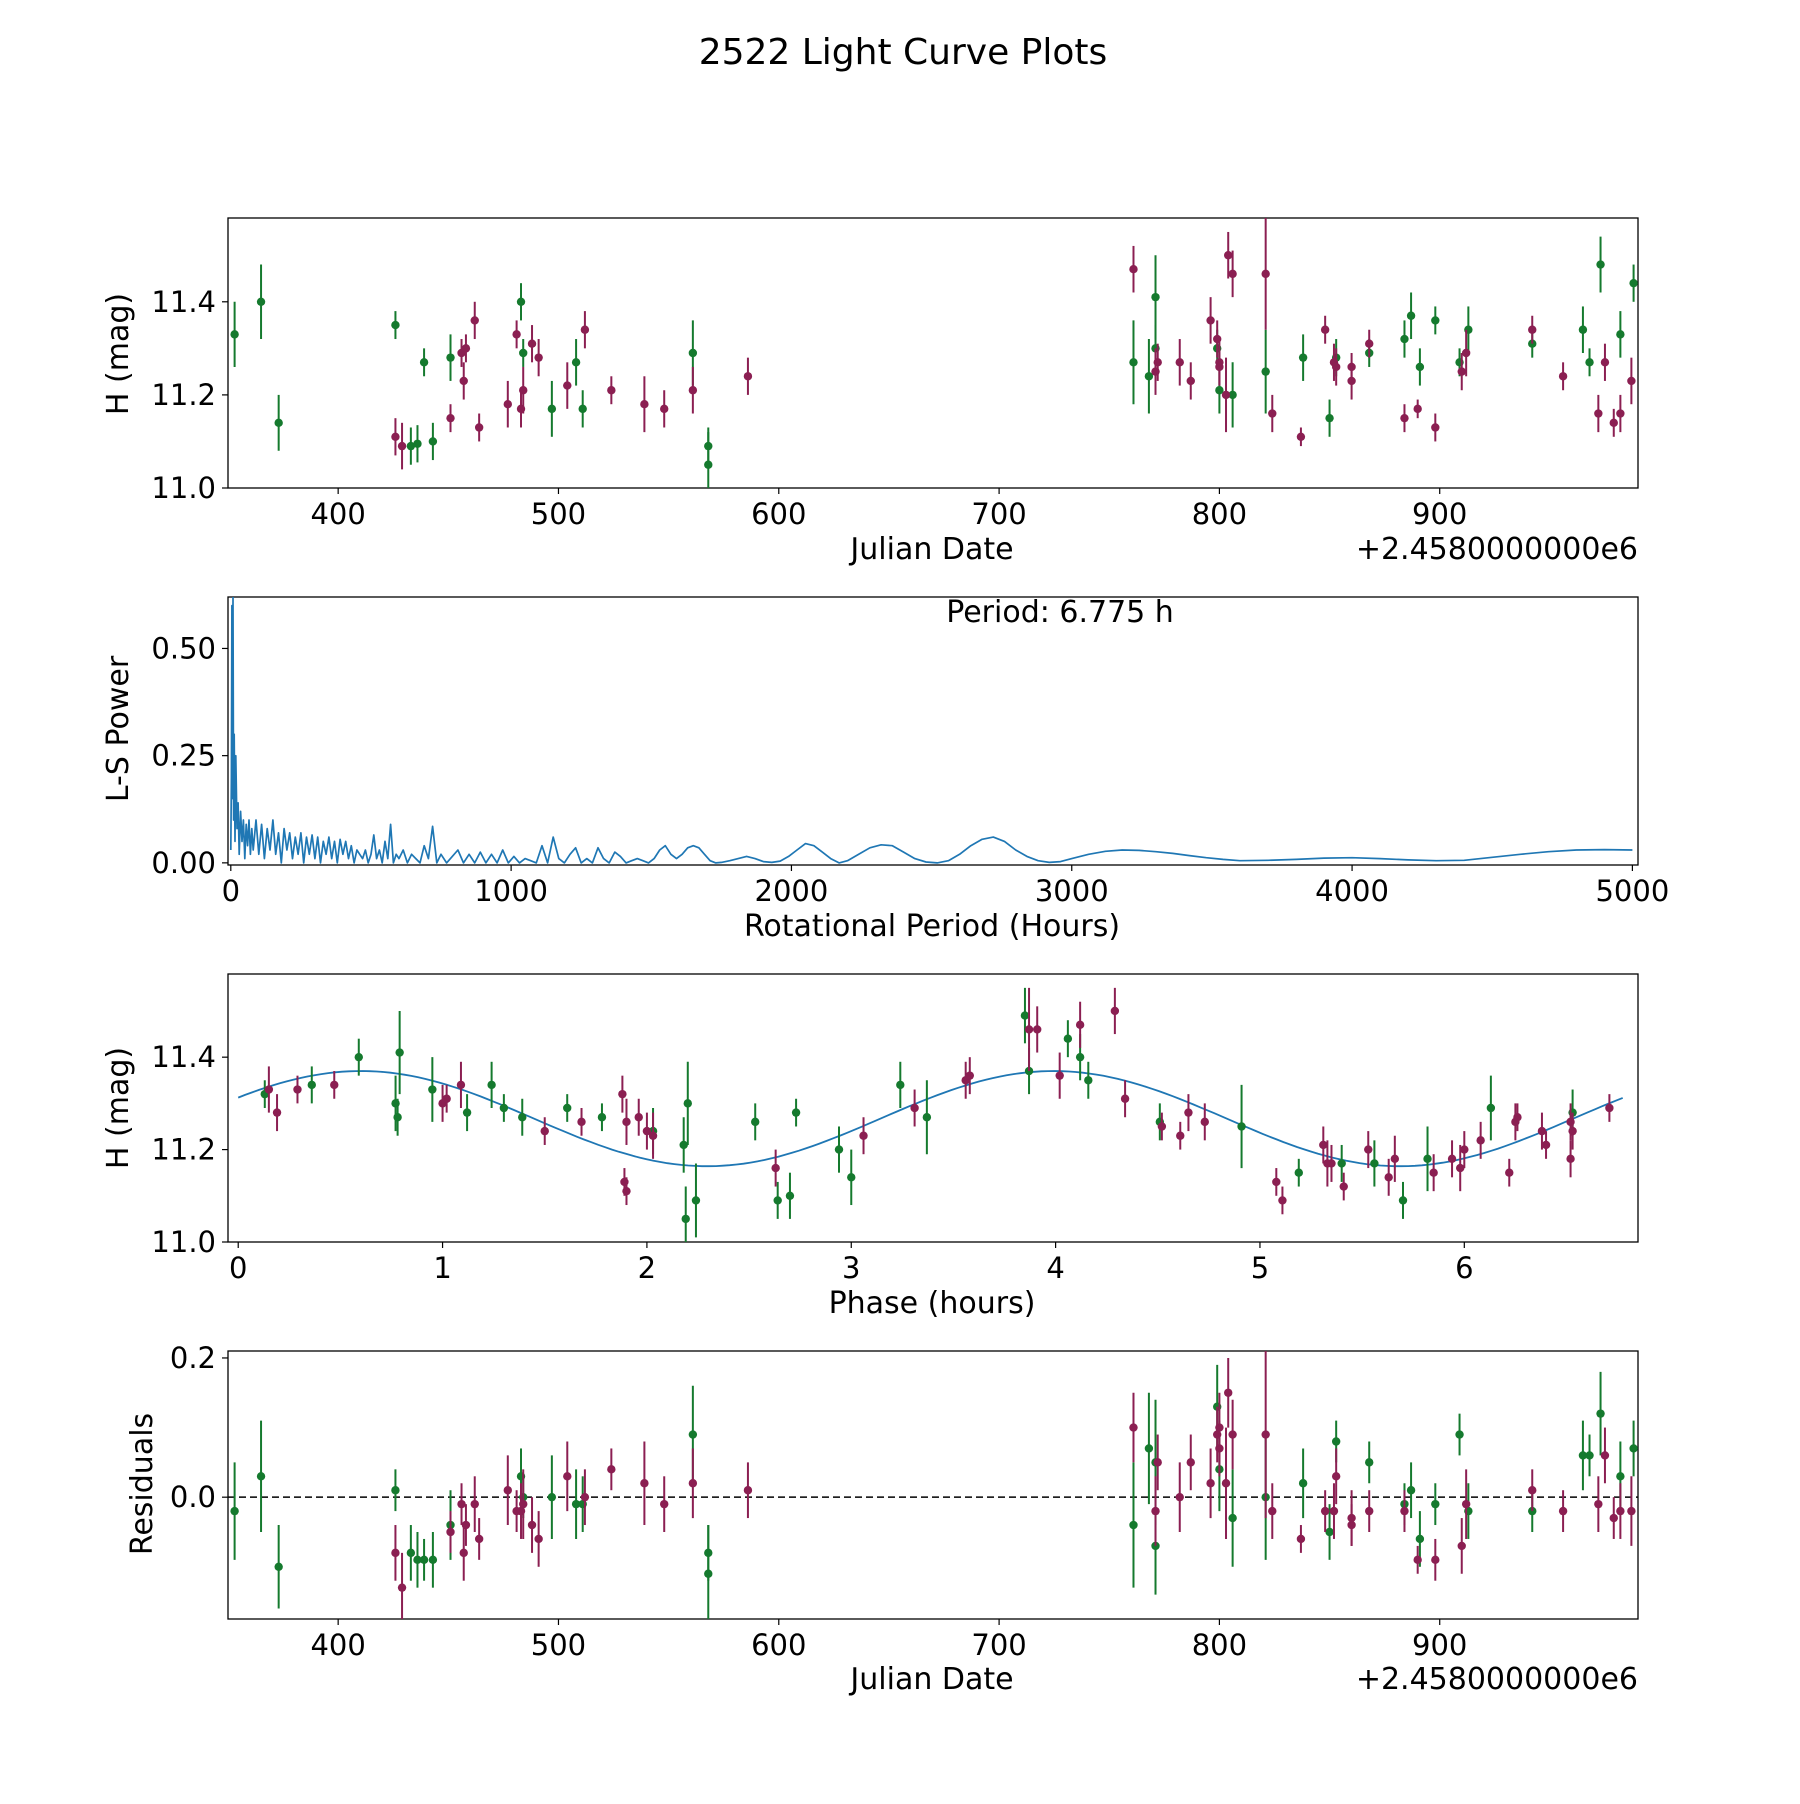  Describe the element at coordinates (337, 514) in the screenshot. I see `lightcurve-xtick-label: 400` at that location.